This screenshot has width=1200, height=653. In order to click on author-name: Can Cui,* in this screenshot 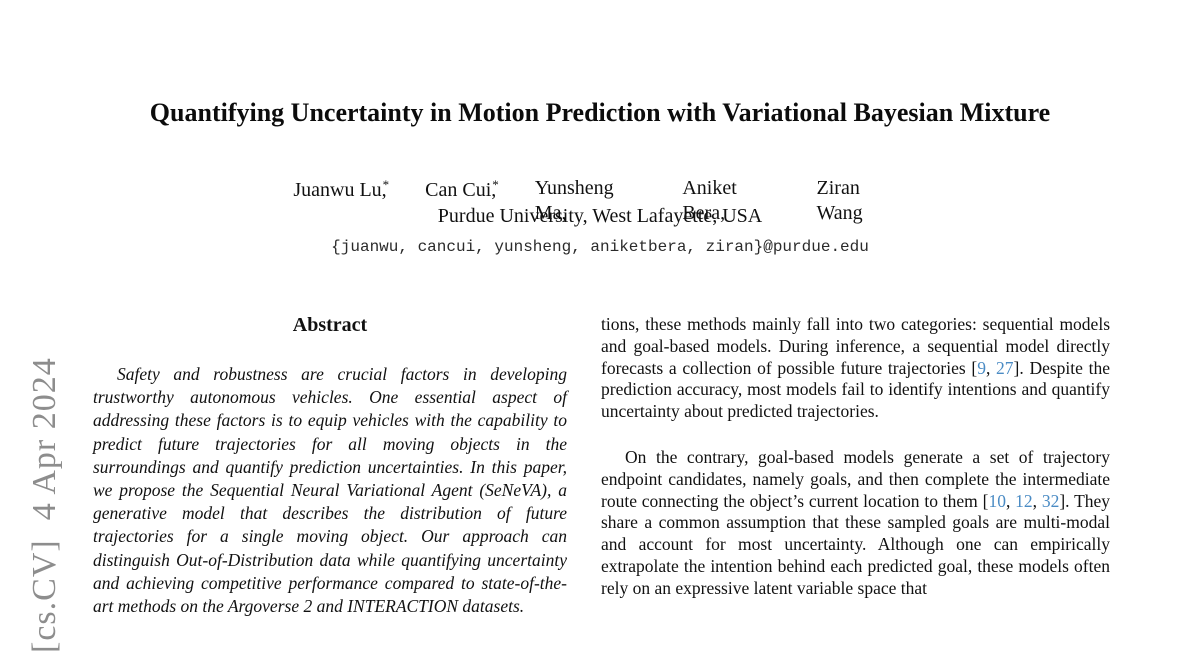, I will do `click(462, 201)`.